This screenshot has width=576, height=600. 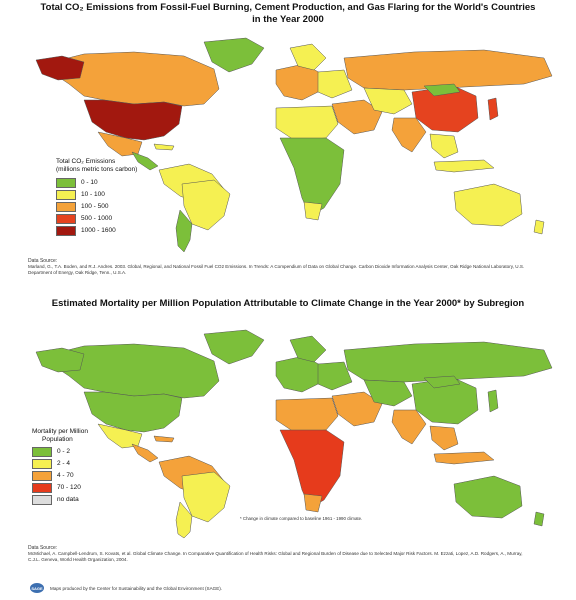 What do you see at coordinates (37, 588) in the screenshot?
I see `sage-logo-icon: SAGE` at bounding box center [37, 588].